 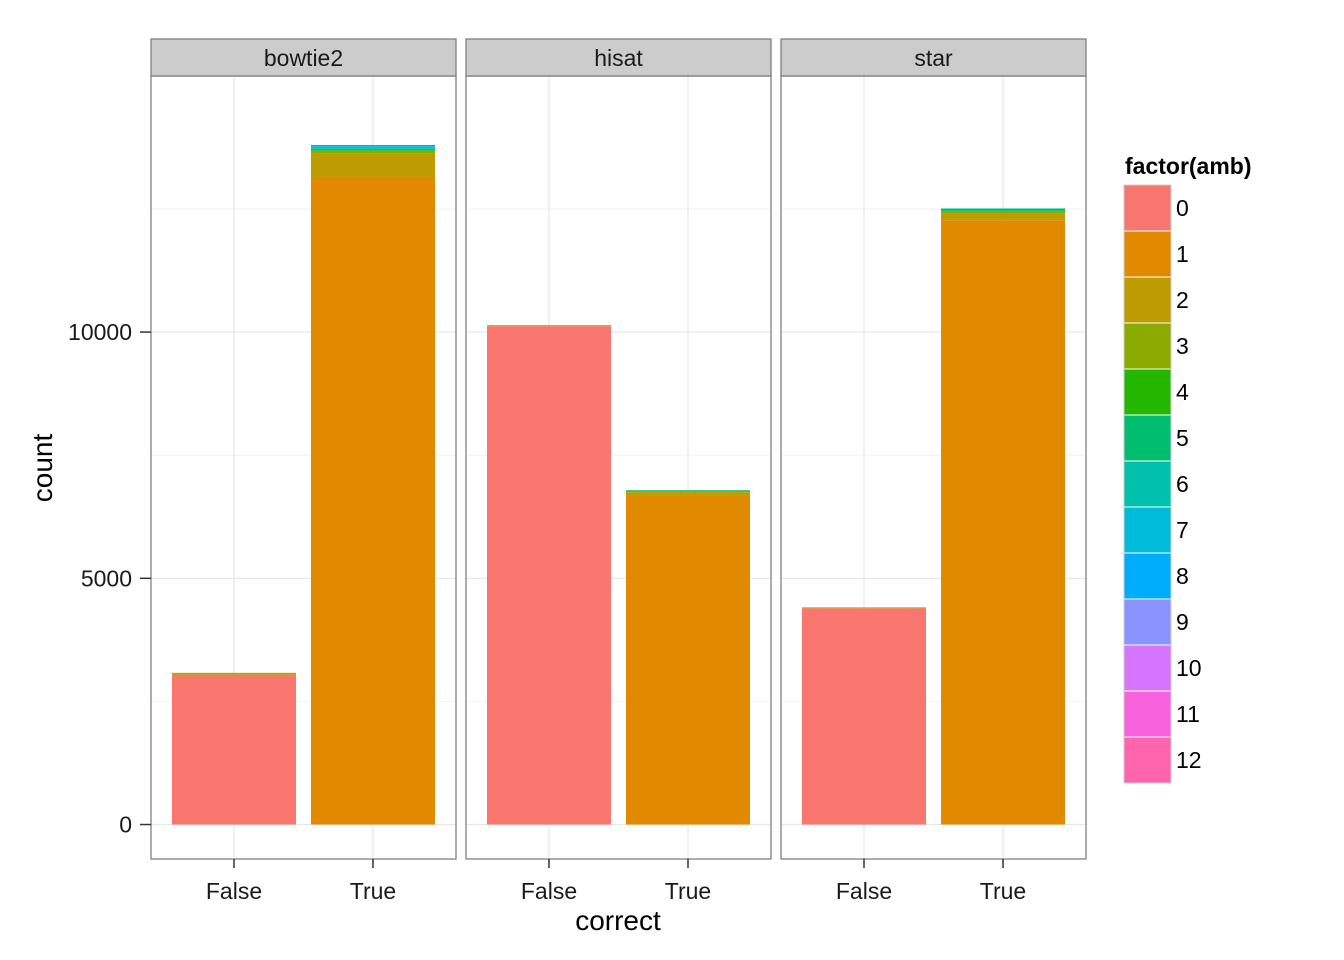 What do you see at coordinates (1182, 392) in the screenshot?
I see `legend-label: 4` at bounding box center [1182, 392].